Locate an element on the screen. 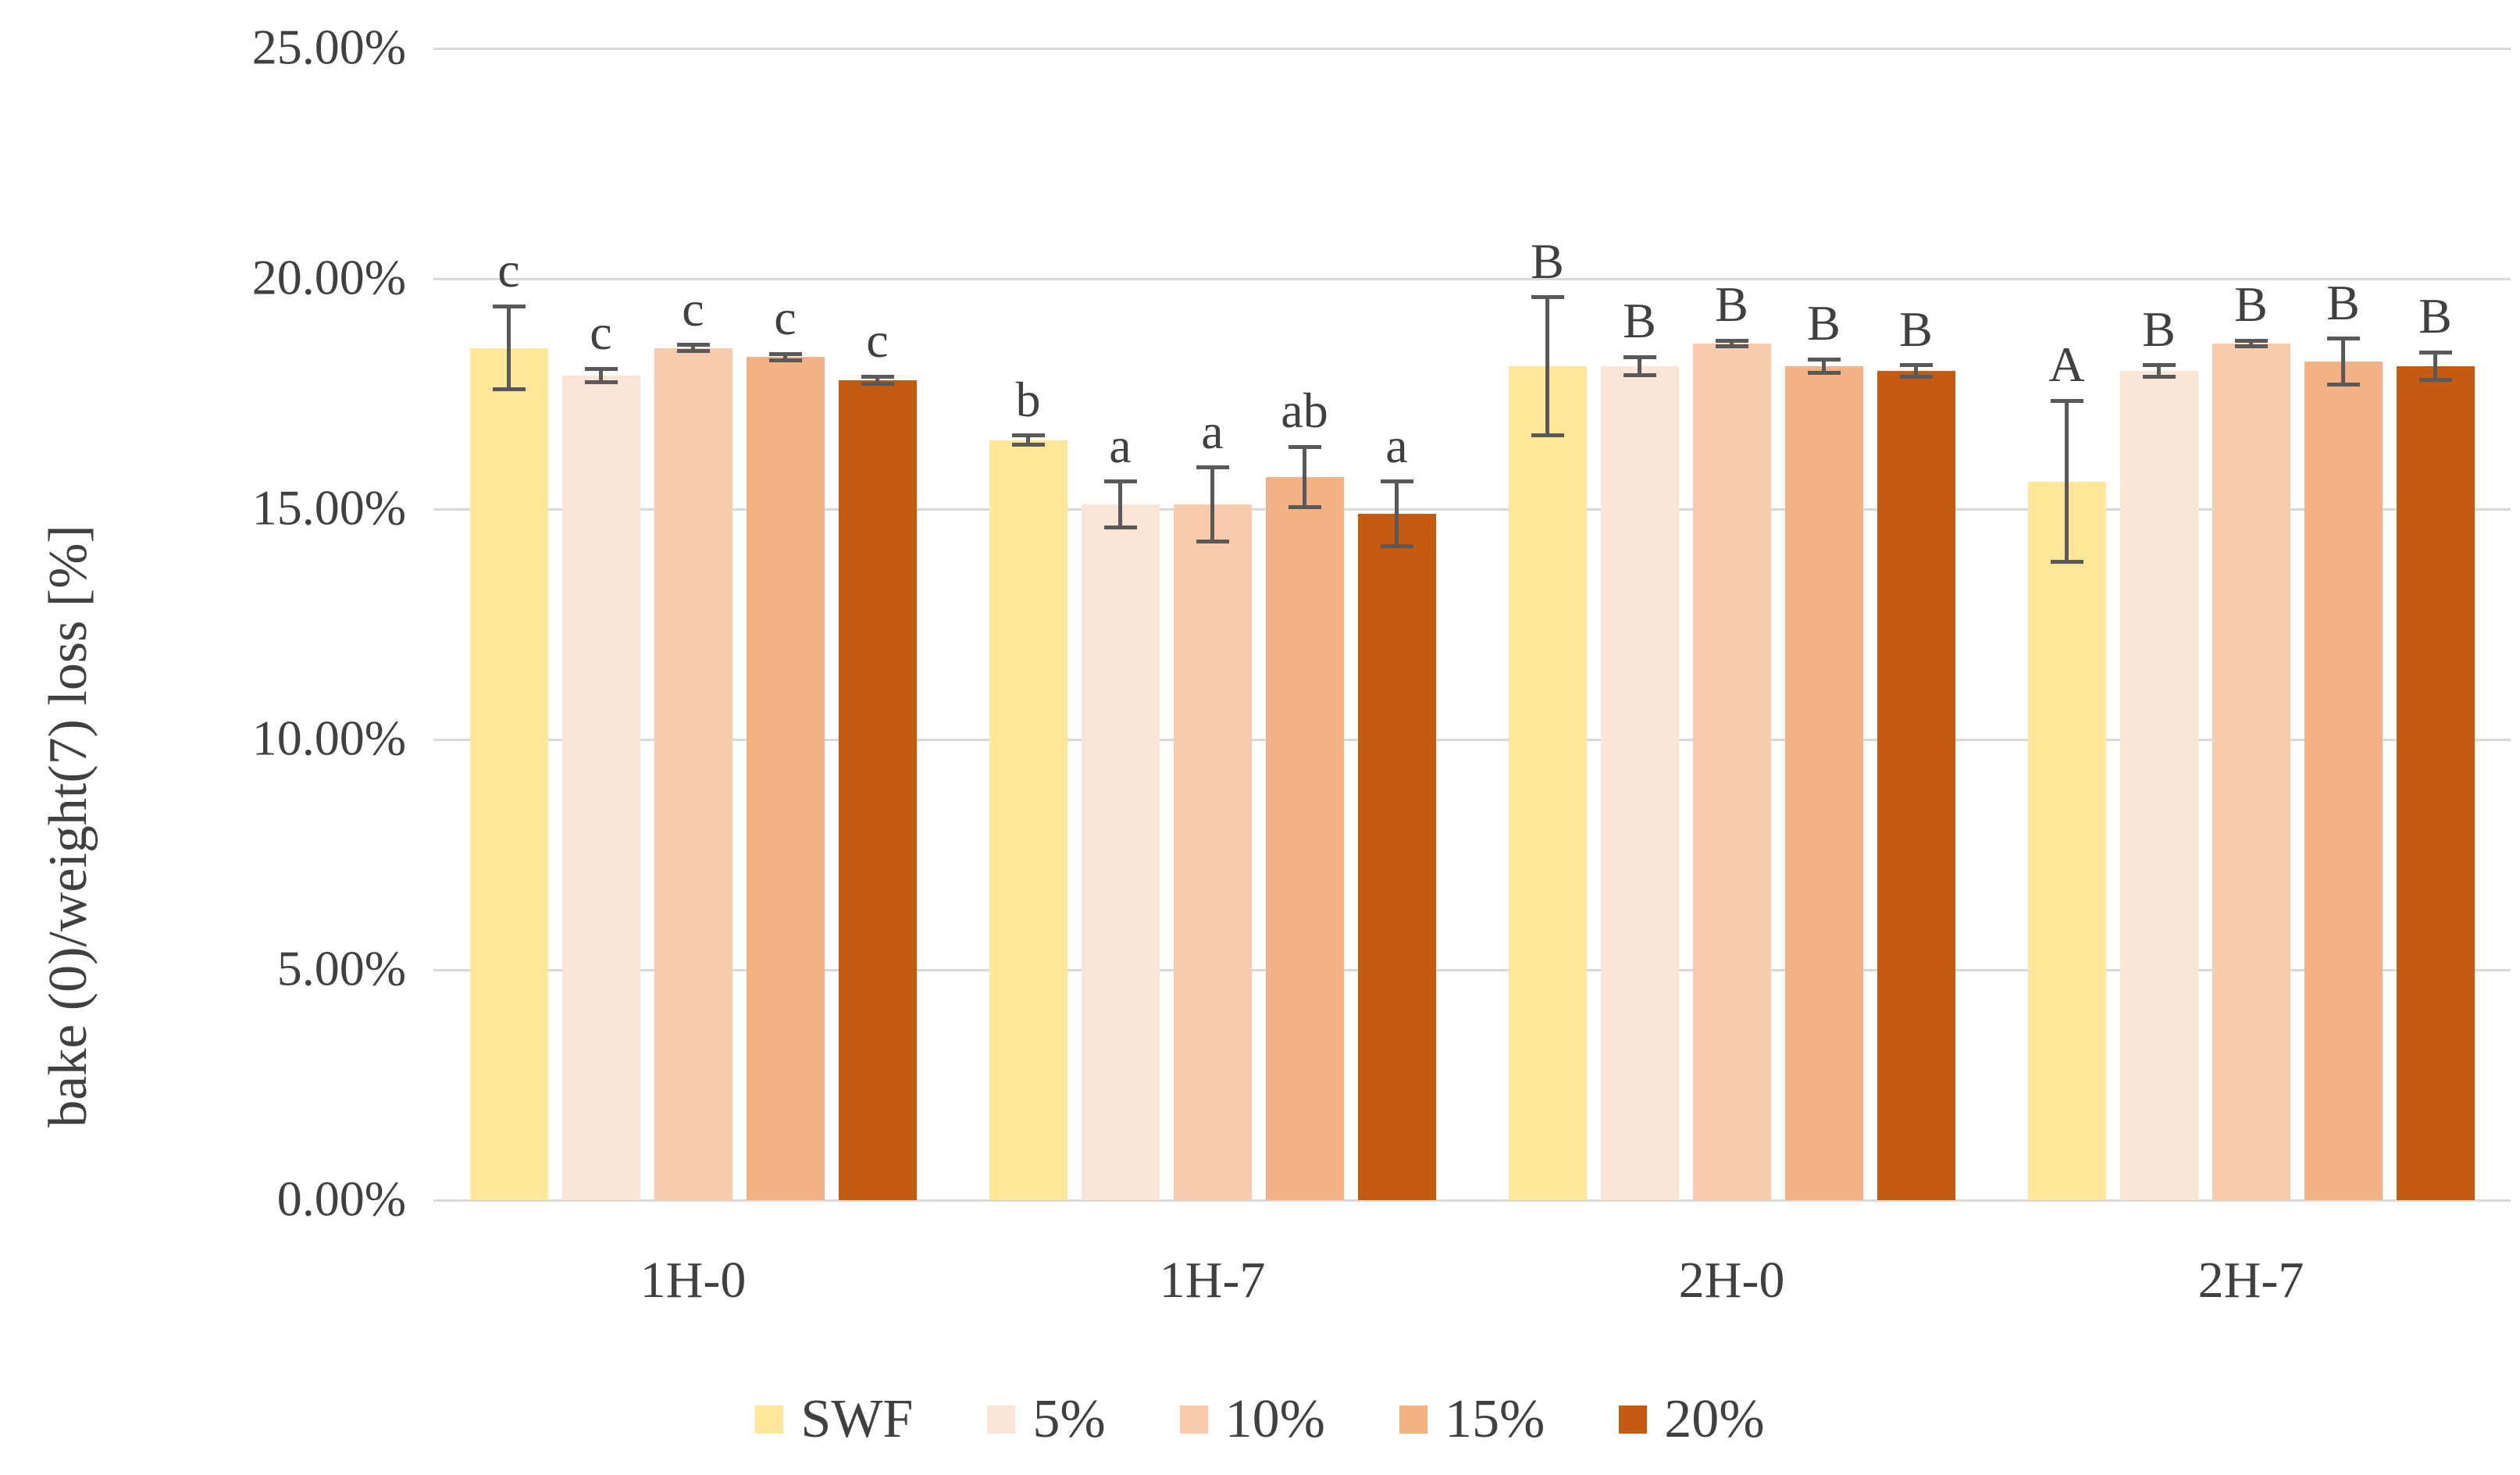 This screenshot has width=2520, height=1475. significance-label: b is located at coordinates (1028, 399).